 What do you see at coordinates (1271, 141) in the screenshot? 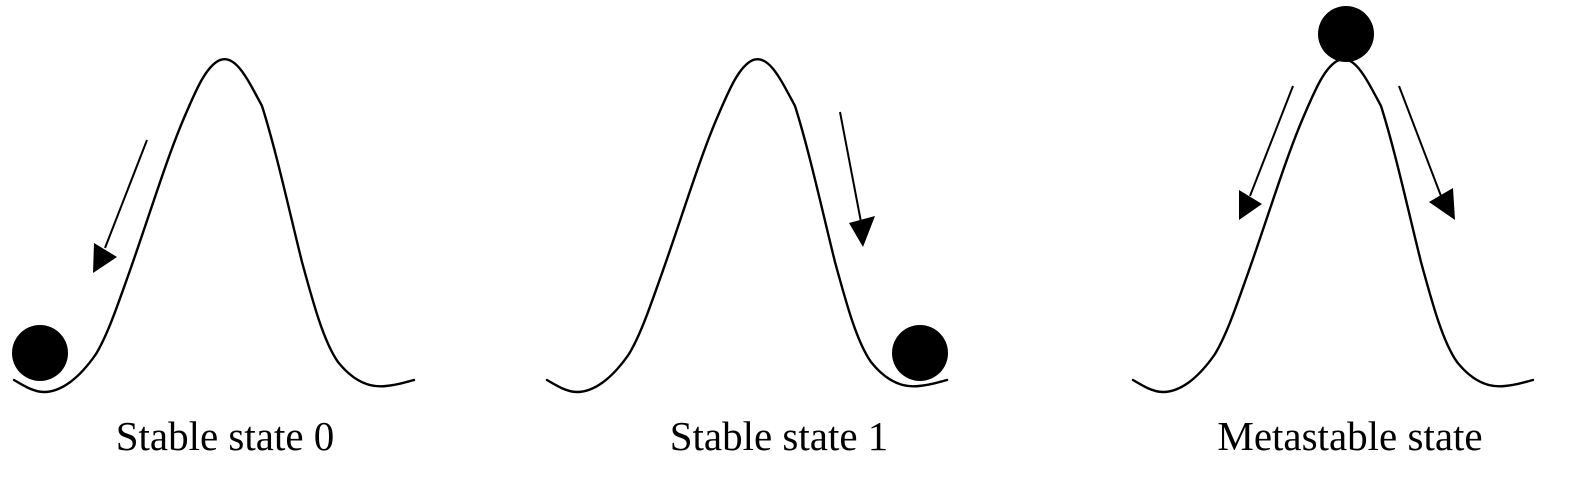
I see `arrow-line-left` at bounding box center [1271, 141].